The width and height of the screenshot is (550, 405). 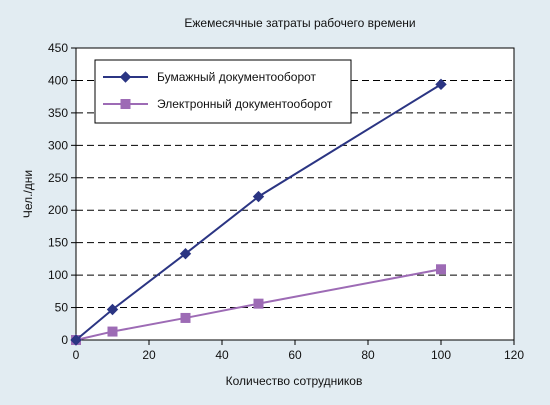 What do you see at coordinates (58, 210) in the screenshot?
I see `y-tick-label: 200` at bounding box center [58, 210].